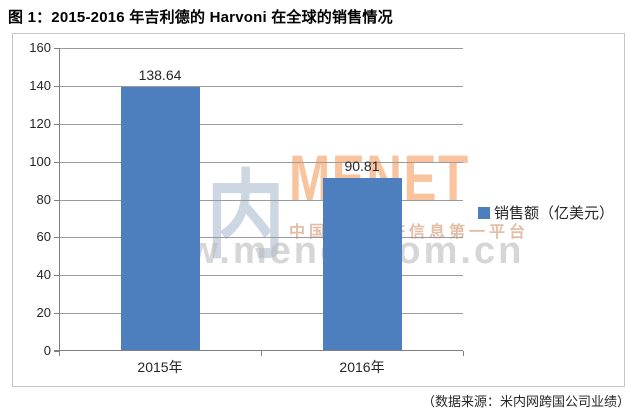 Image resolution: width=640 pixels, height=417 pixels. Describe the element at coordinates (43, 274) in the screenshot. I see `y-tick-label: 40` at that location.